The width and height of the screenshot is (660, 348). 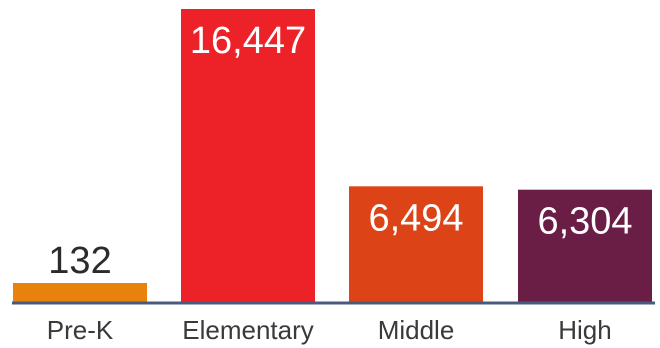 What do you see at coordinates (415, 218) in the screenshot?
I see `value-label-middle: 6,494` at bounding box center [415, 218].